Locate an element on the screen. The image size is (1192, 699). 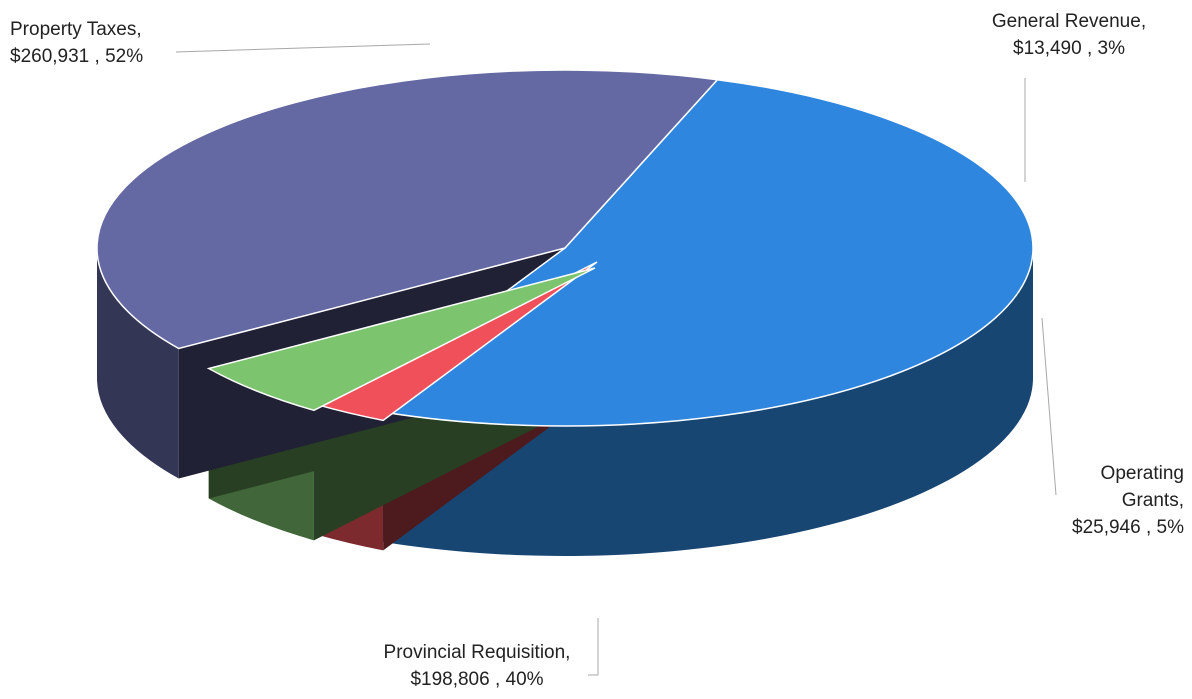
label-category: Property Taxes, is located at coordinates (76, 29).